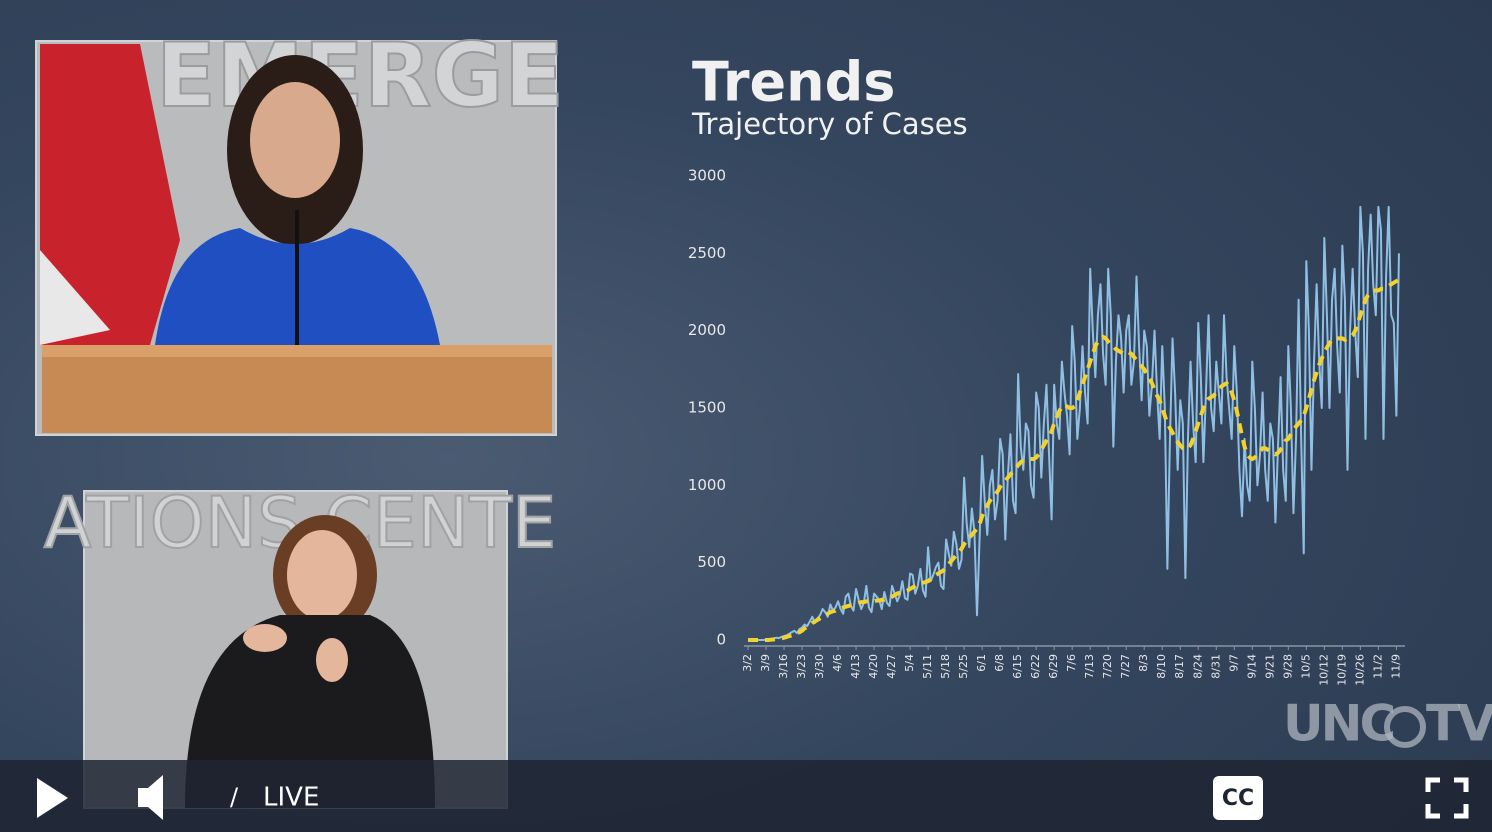 The height and width of the screenshot is (832, 1492). Describe the element at coordinates (1341, 670) in the screenshot. I see `x-tick-label: 10/19` at that location.